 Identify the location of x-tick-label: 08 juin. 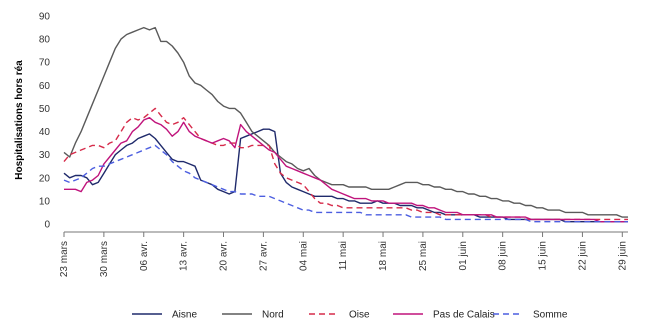
(503, 255).